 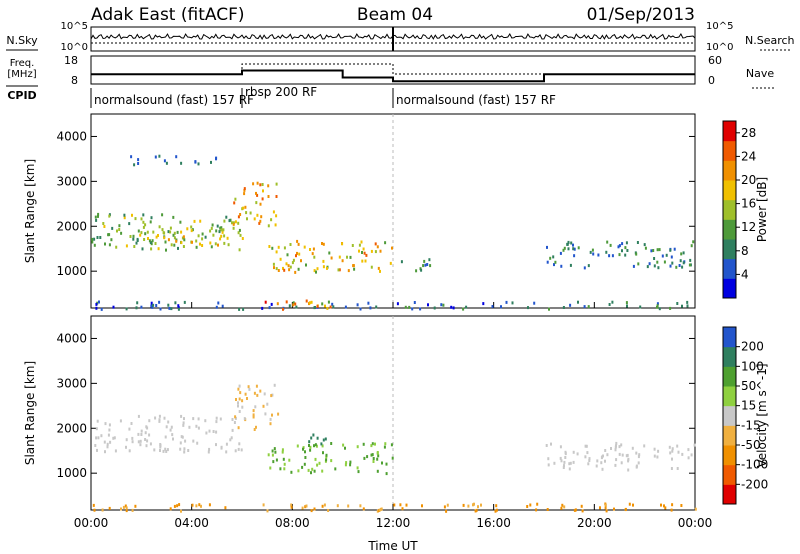 I want to click on cpid-label: CPID, so click(x=21, y=95).